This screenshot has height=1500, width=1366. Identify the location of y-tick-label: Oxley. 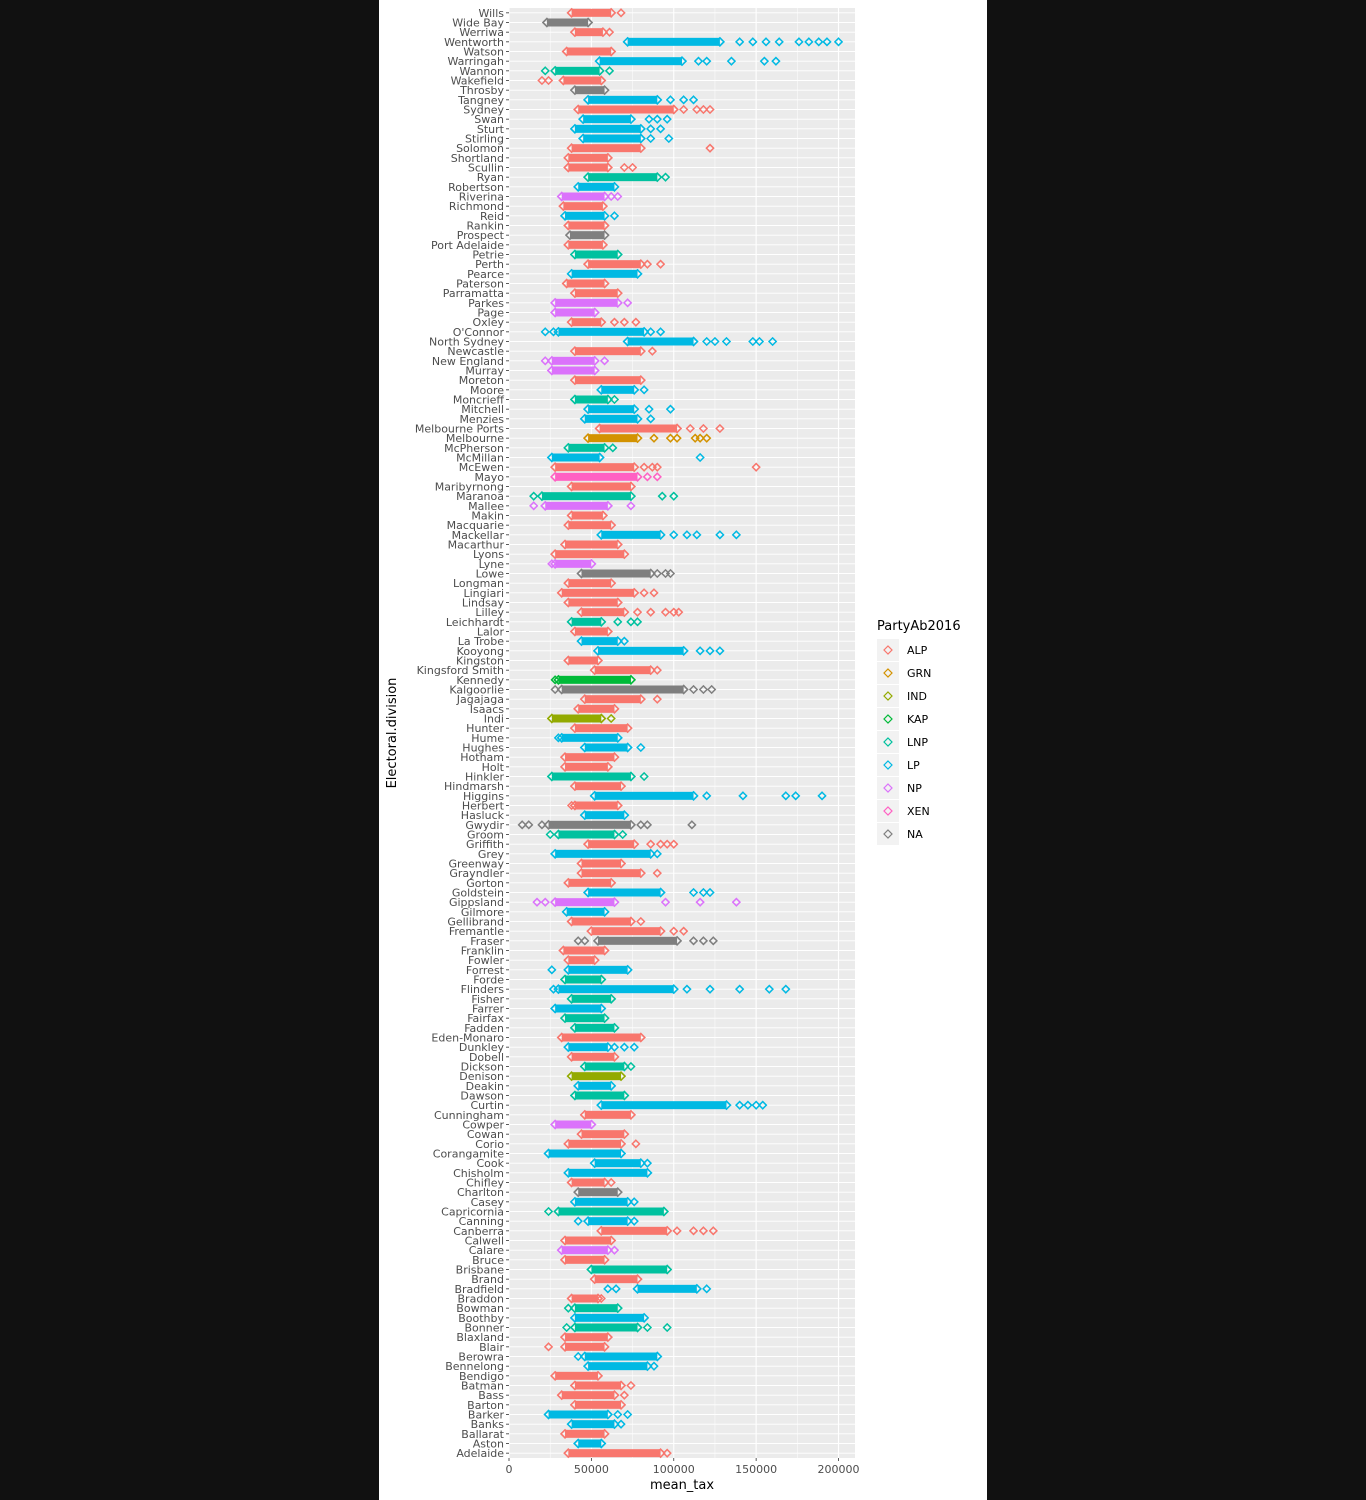
(488, 322).